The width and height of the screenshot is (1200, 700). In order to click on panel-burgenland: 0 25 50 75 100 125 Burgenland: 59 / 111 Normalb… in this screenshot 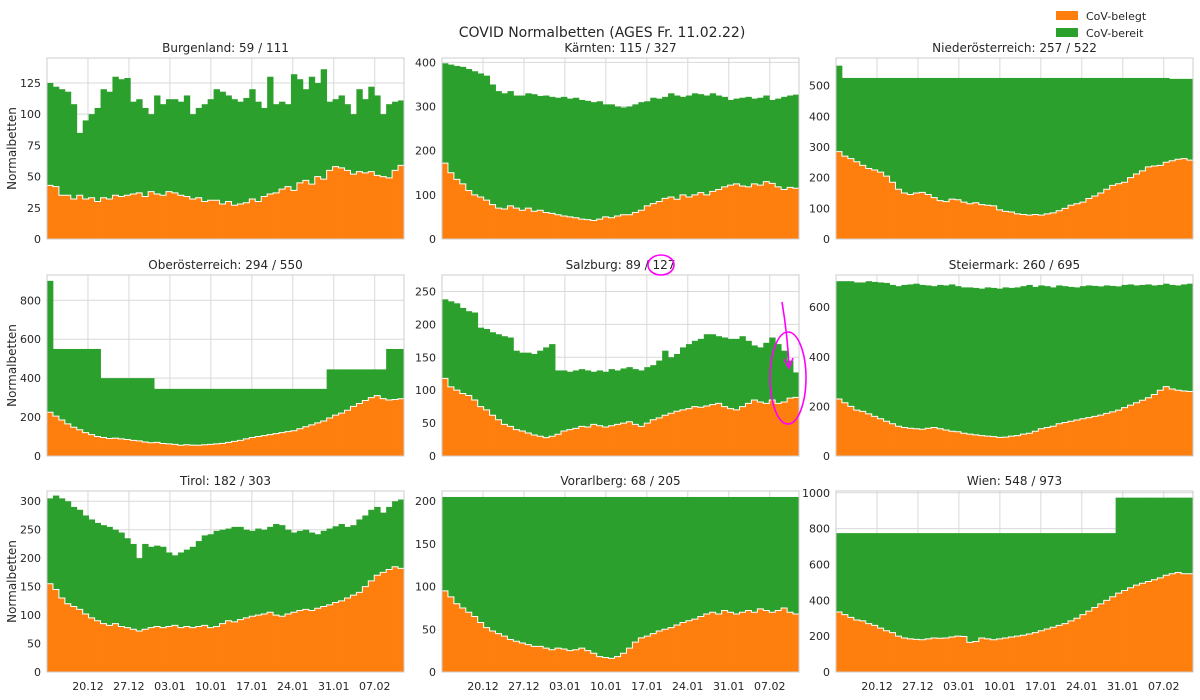, I will do `click(205, 143)`.